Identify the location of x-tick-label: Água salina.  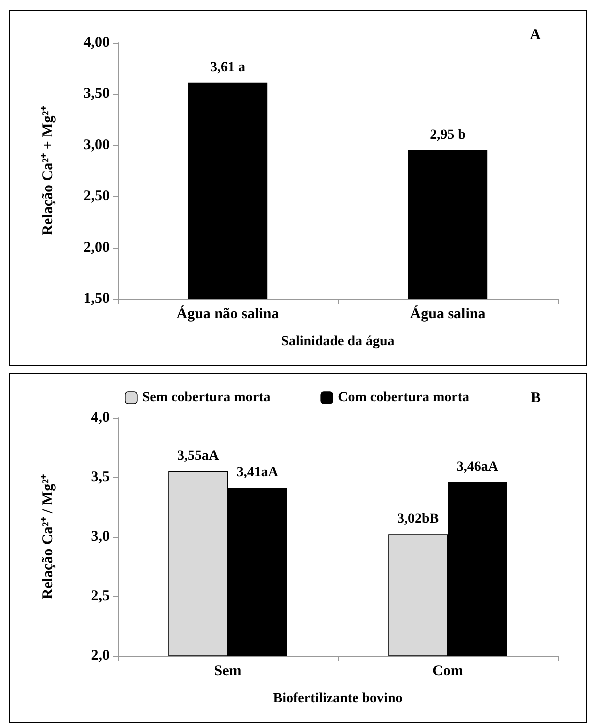
(448, 314).